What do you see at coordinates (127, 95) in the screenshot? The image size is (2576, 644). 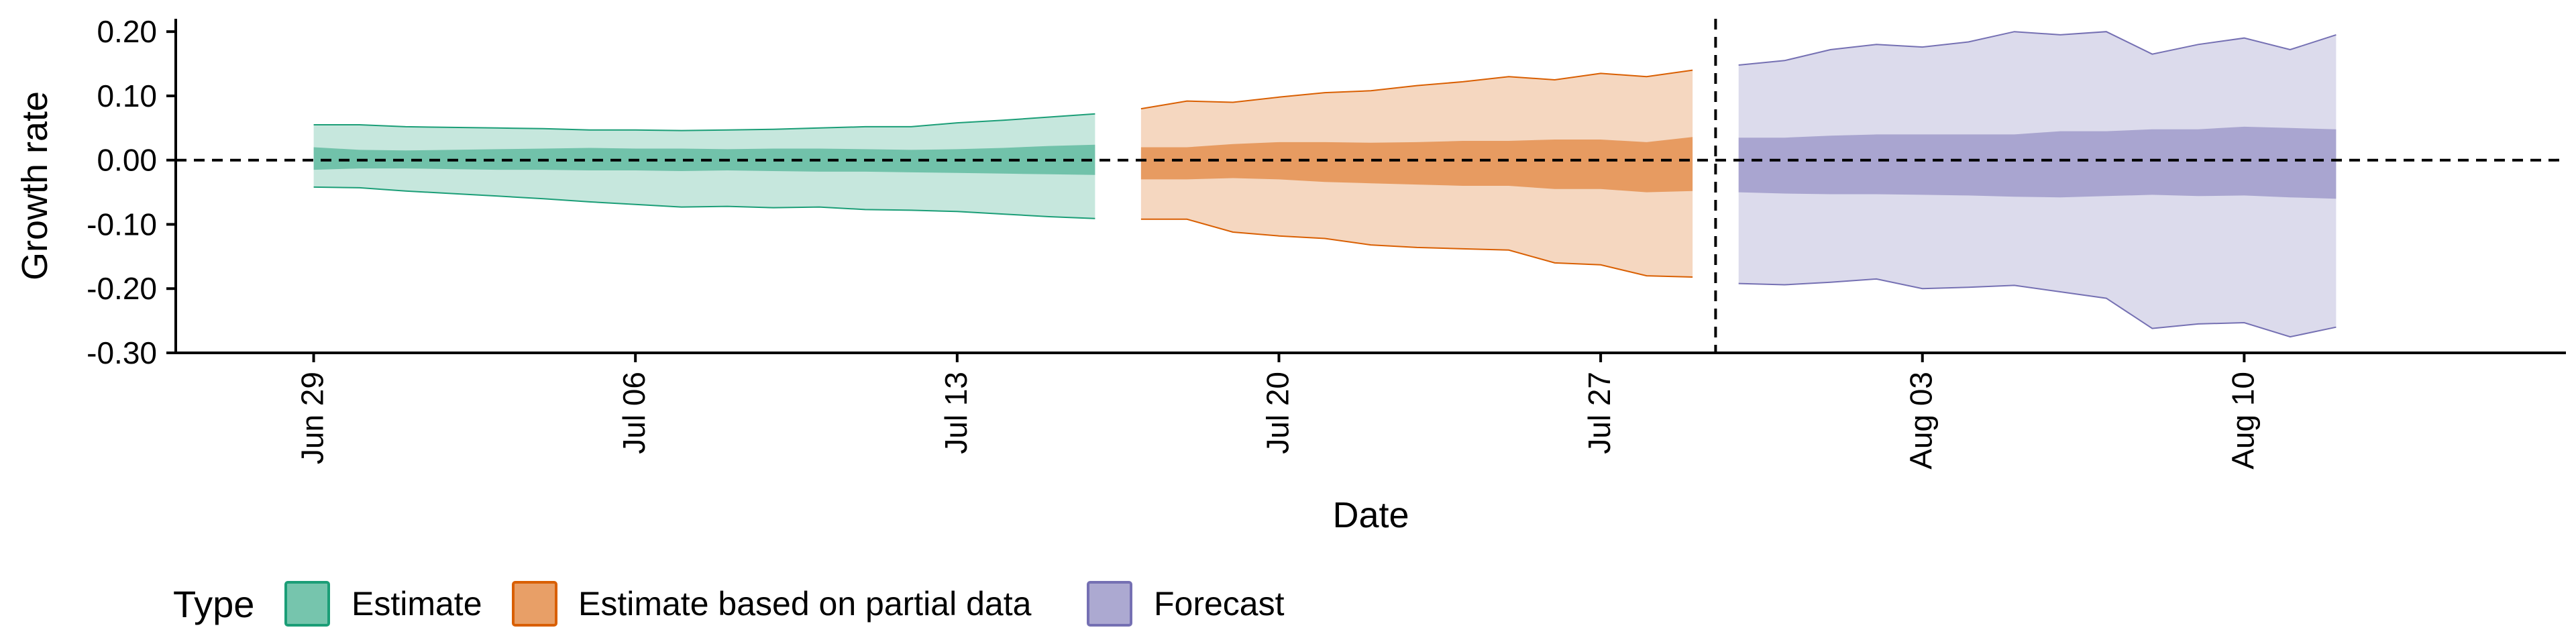 I see `y-tick-label: 0.10` at bounding box center [127, 95].